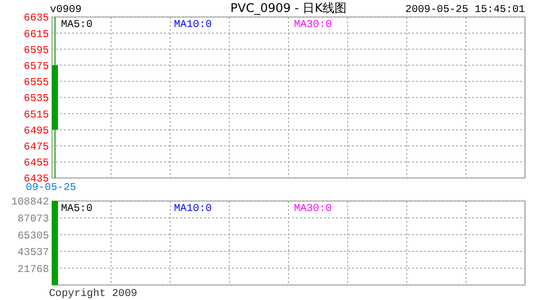  What do you see at coordinates (288, 8) in the screenshot?
I see `text: PVC_0909 - 日K线图` at bounding box center [288, 8].